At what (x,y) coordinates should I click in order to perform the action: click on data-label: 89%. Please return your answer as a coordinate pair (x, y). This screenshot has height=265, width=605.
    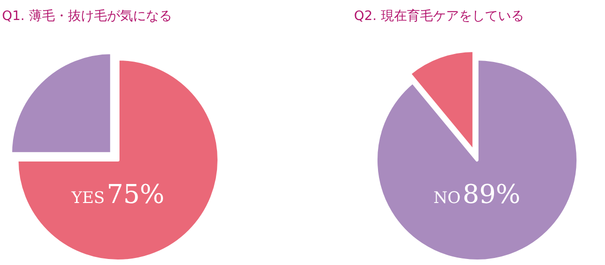
    Looking at the image, I should click on (491, 195).